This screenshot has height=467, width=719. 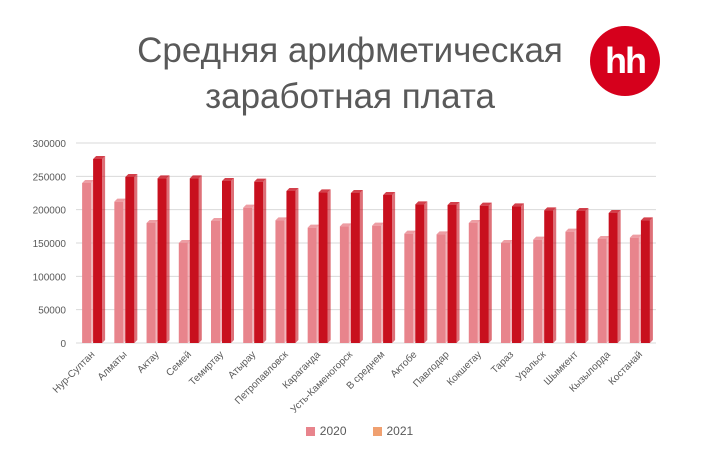 What do you see at coordinates (50, 144) in the screenshot?
I see `y-tick-label: 300000` at bounding box center [50, 144].